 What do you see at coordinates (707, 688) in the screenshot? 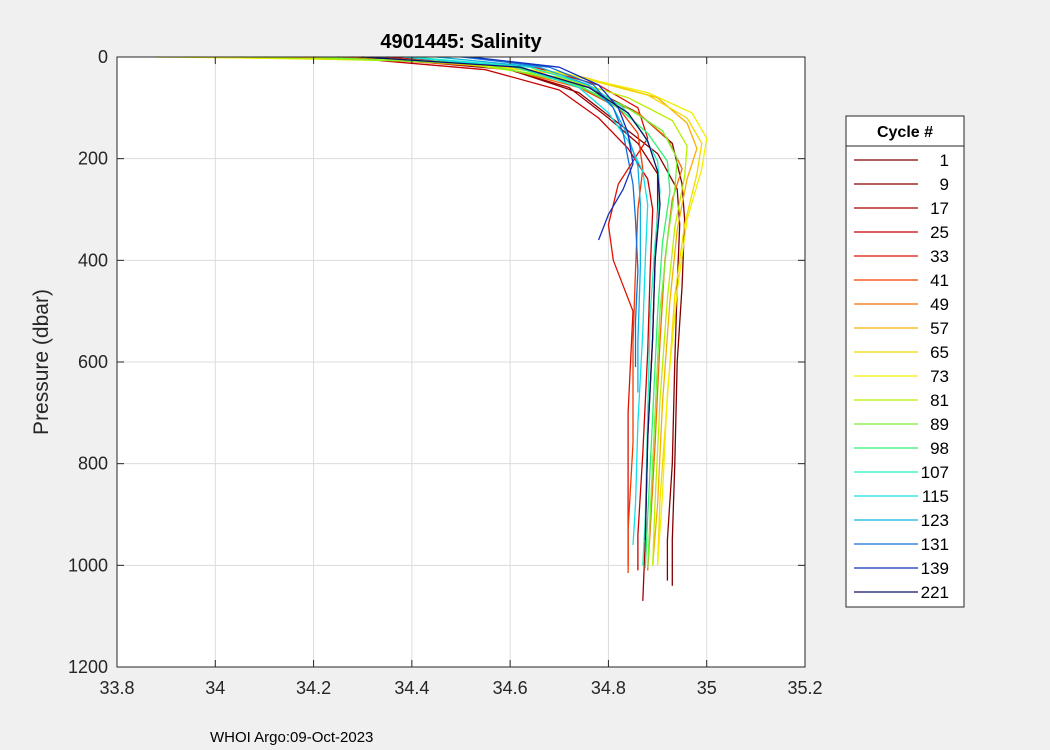
I see `x-tick-label: 35` at bounding box center [707, 688].